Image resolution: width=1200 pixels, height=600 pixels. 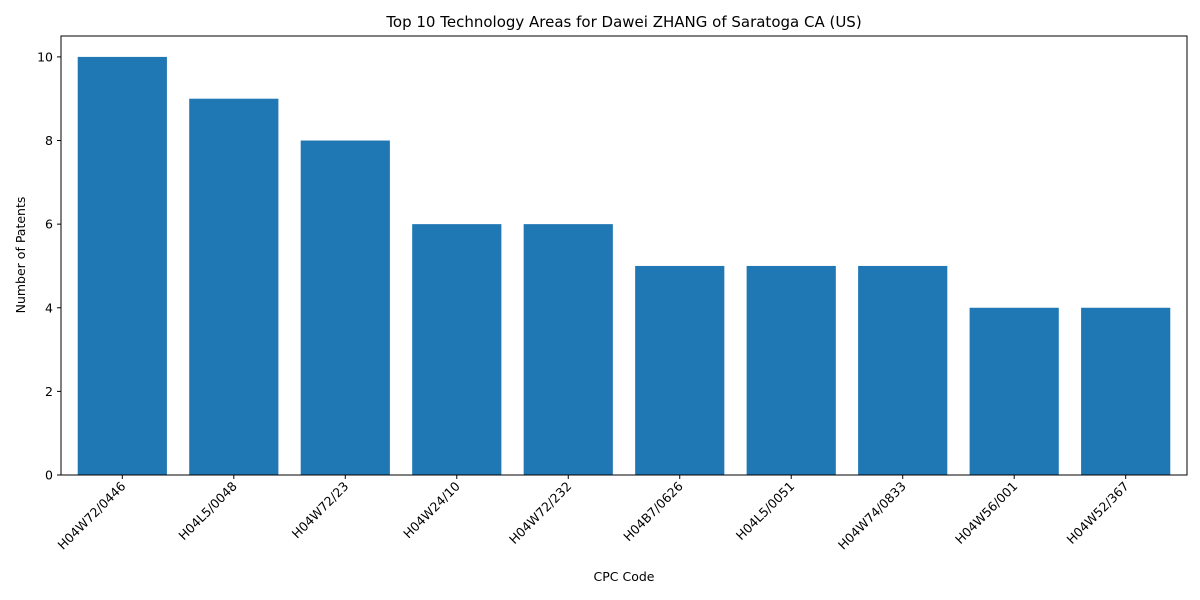 I want to click on x-tick-label: H04W24/10, so click(x=431, y=509).